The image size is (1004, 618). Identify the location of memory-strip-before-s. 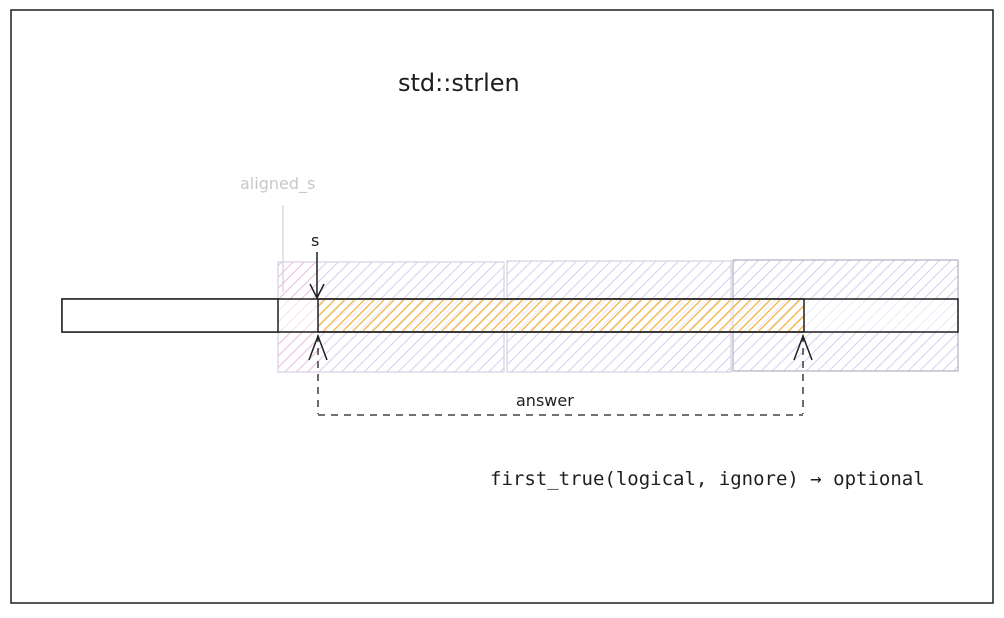
(170, 315).